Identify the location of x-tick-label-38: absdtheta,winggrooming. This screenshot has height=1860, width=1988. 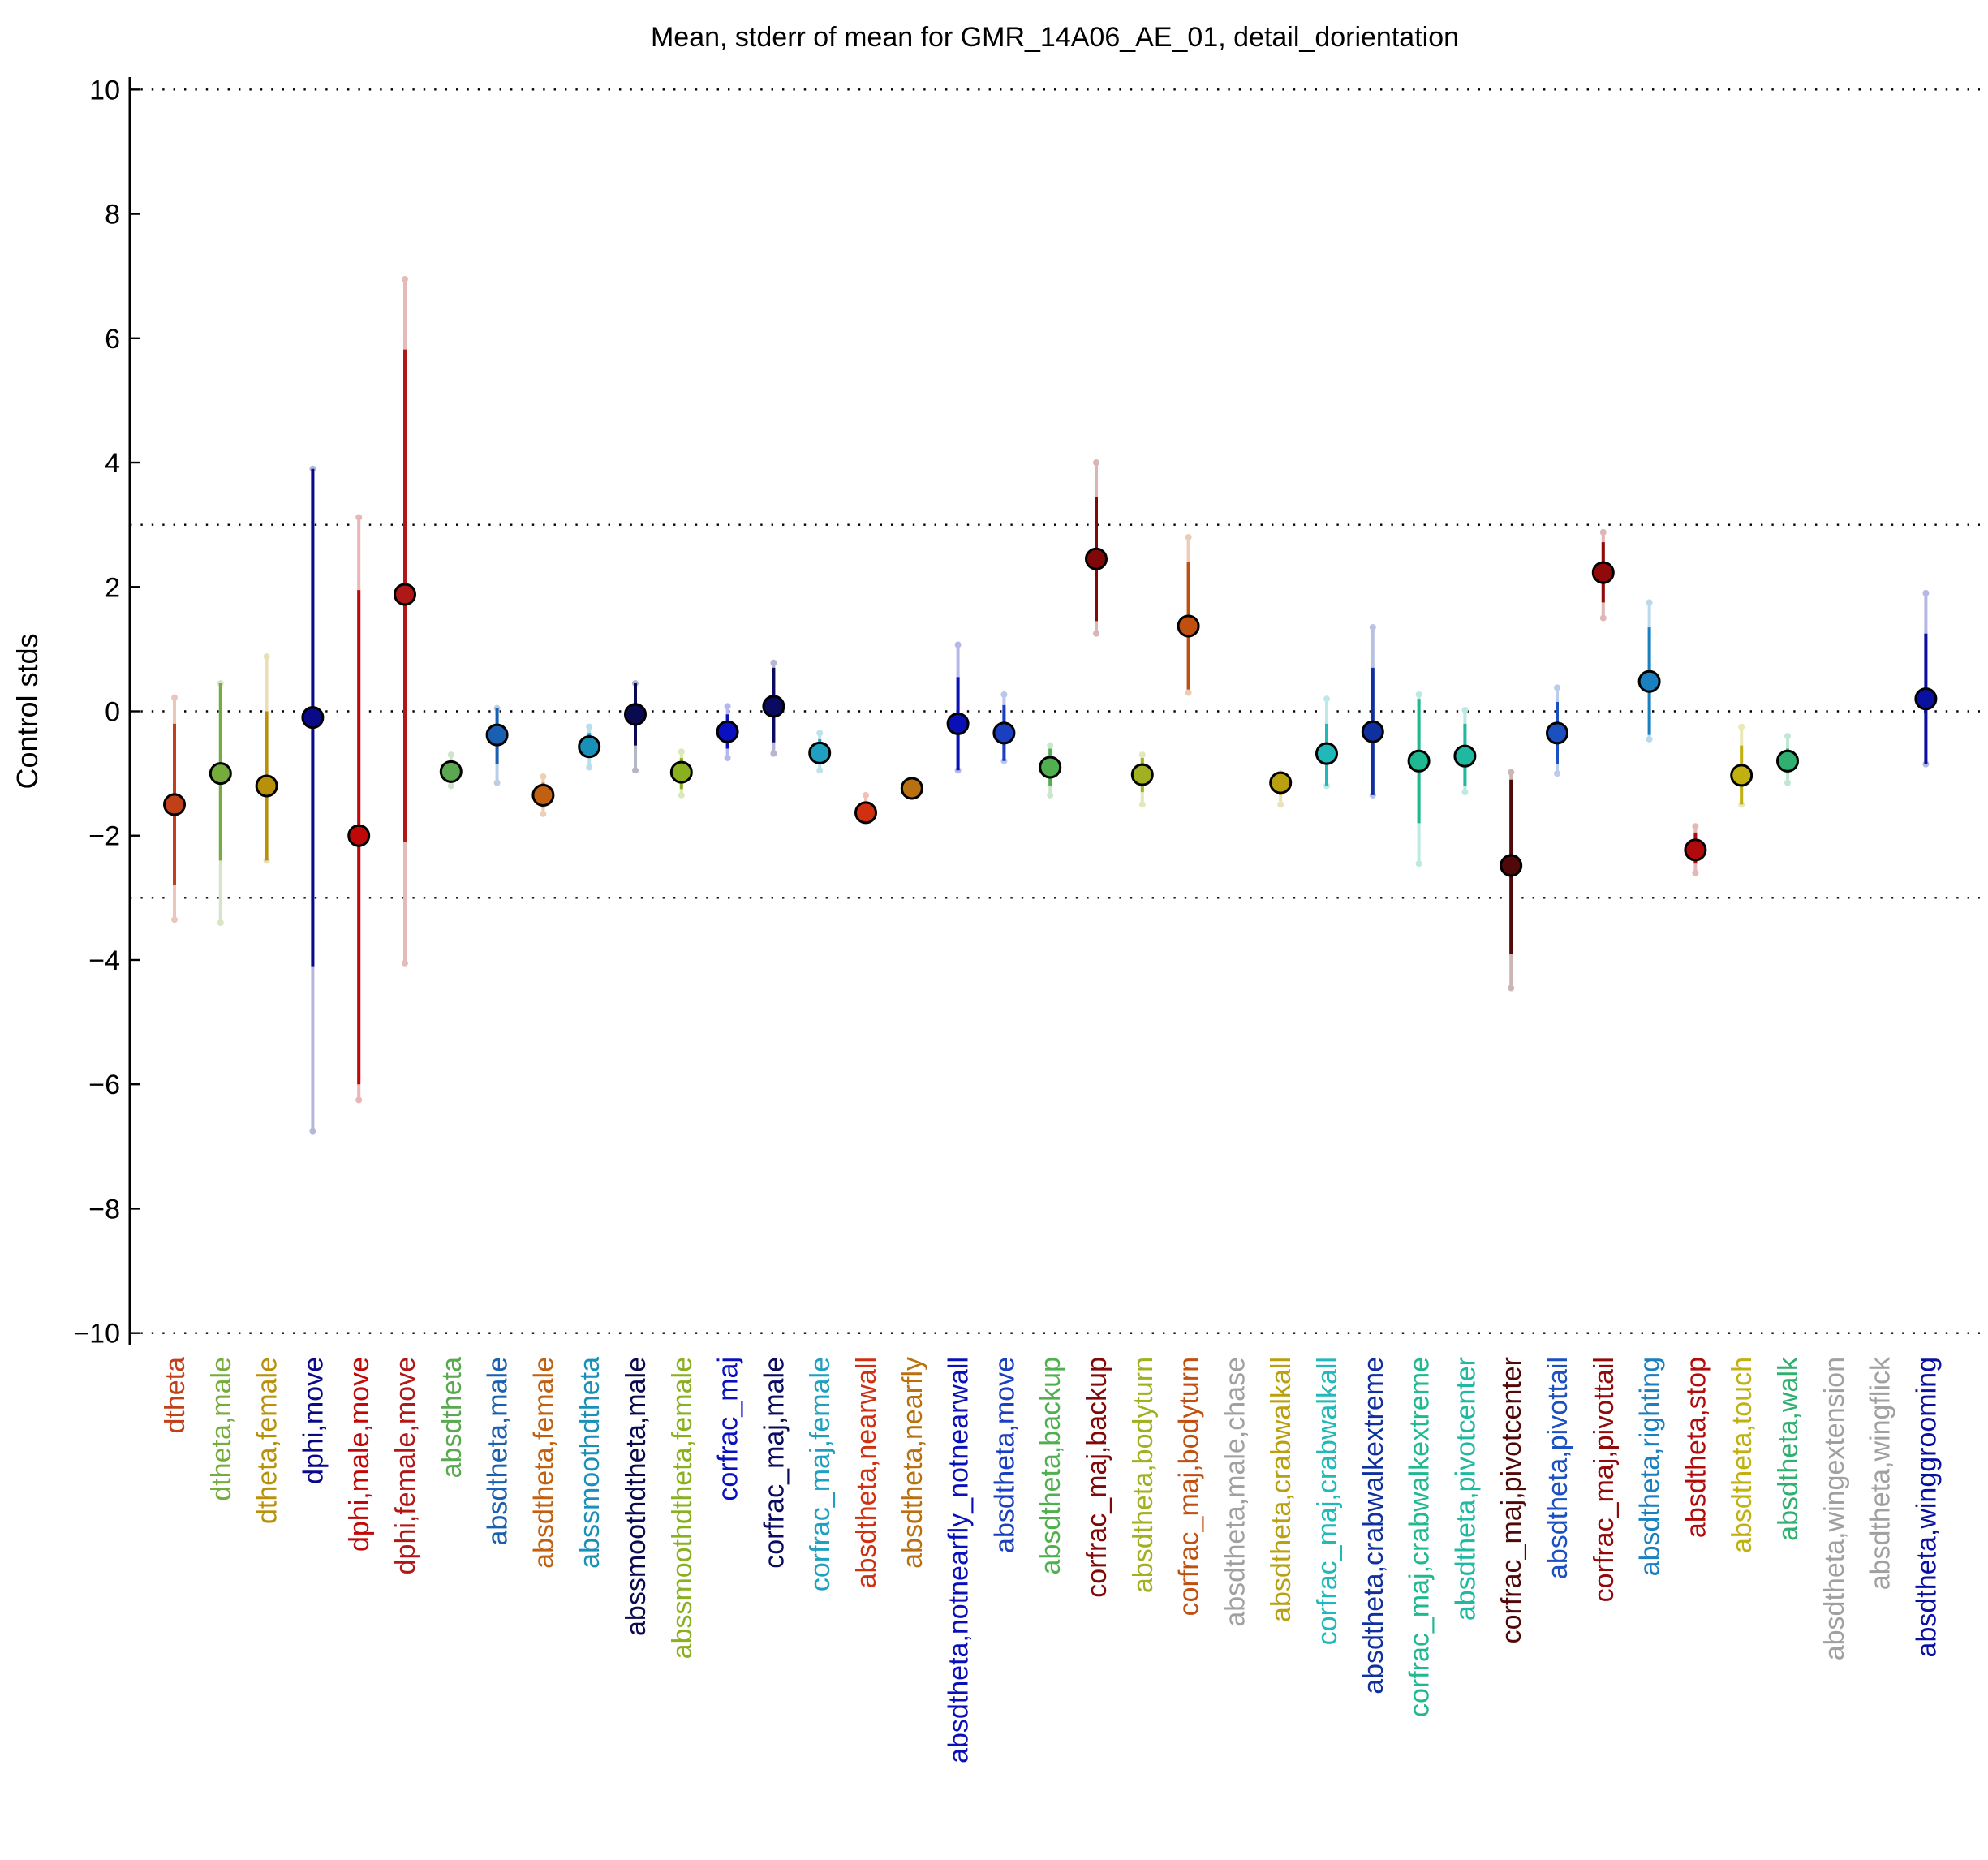
(1926, 1507).